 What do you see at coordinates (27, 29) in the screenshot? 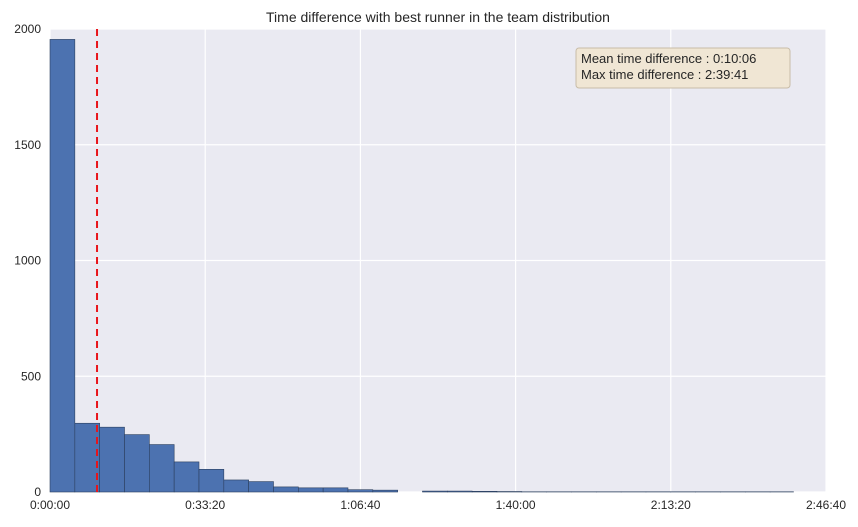
I see `y-tick-label-4: 2000` at bounding box center [27, 29].